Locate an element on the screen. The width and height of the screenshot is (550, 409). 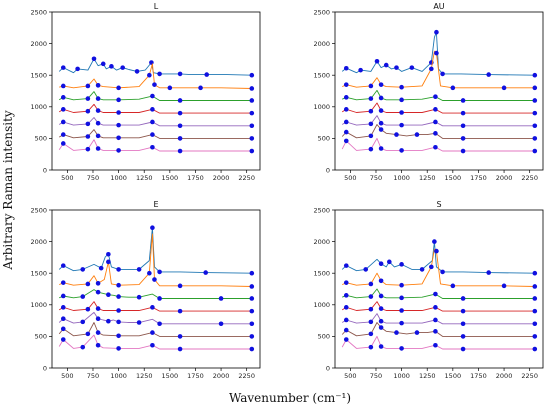
y-tick-label: 0 is located at coordinates (45, 170).